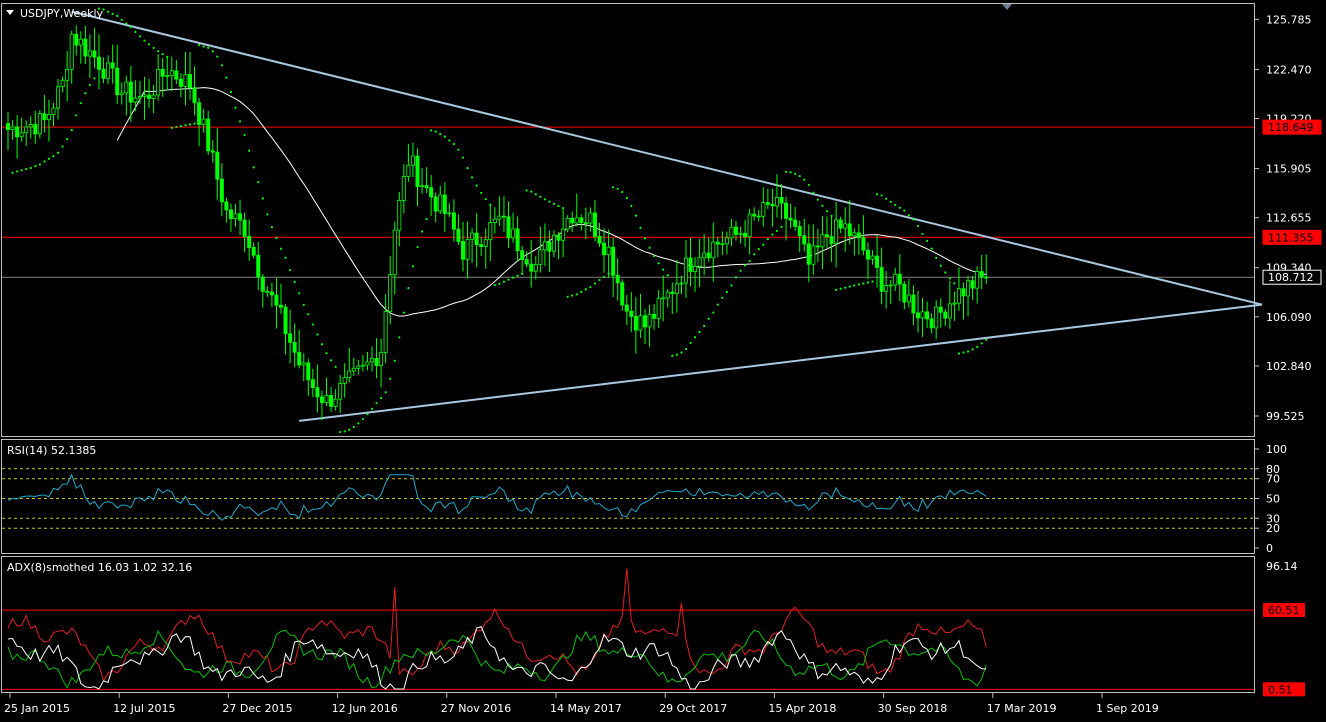 The height and width of the screenshot is (722, 1326). Describe the element at coordinates (1007, 7) in the screenshot. I see `shift-marker-icon` at that location.